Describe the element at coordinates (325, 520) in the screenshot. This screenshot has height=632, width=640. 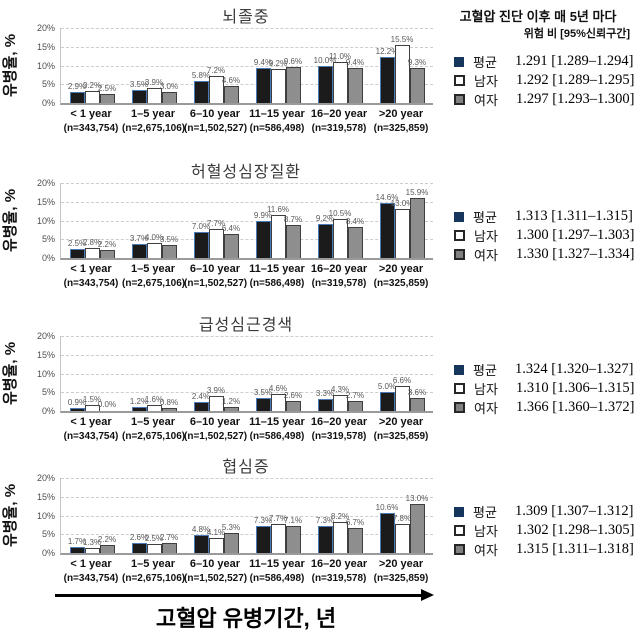
I see `bar-value-label: 7.3%` at that location.